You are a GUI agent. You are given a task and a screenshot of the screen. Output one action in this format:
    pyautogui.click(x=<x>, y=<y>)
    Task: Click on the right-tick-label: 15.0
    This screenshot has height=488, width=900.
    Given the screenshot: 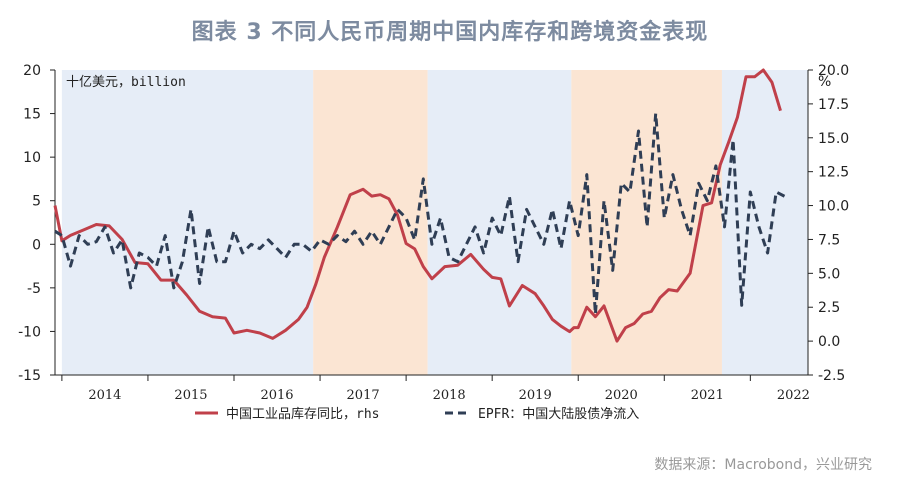 What is the action you would take?
    pyautogui.click(x=833, y=139)
    